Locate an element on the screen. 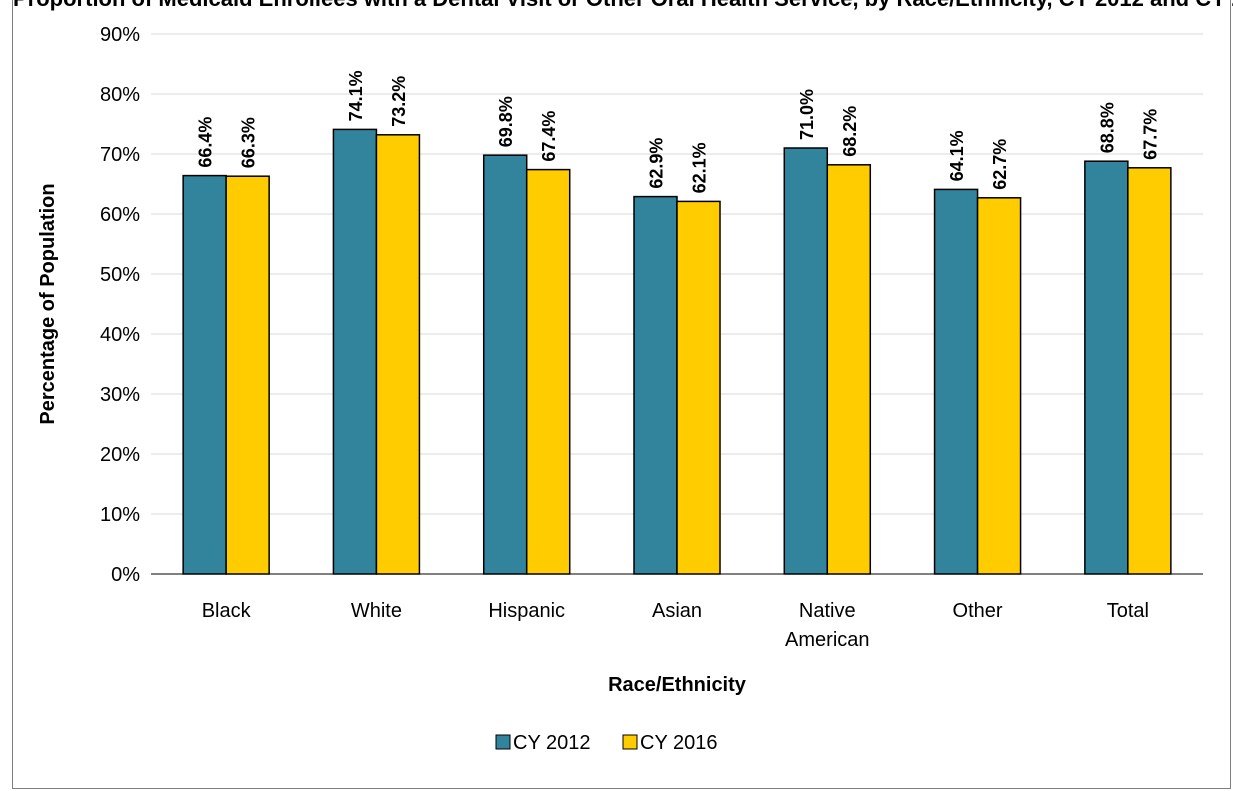 The width and height of the screenshot is (1233, 791). data-label: 73.2% is located at coordinates (399, 101).